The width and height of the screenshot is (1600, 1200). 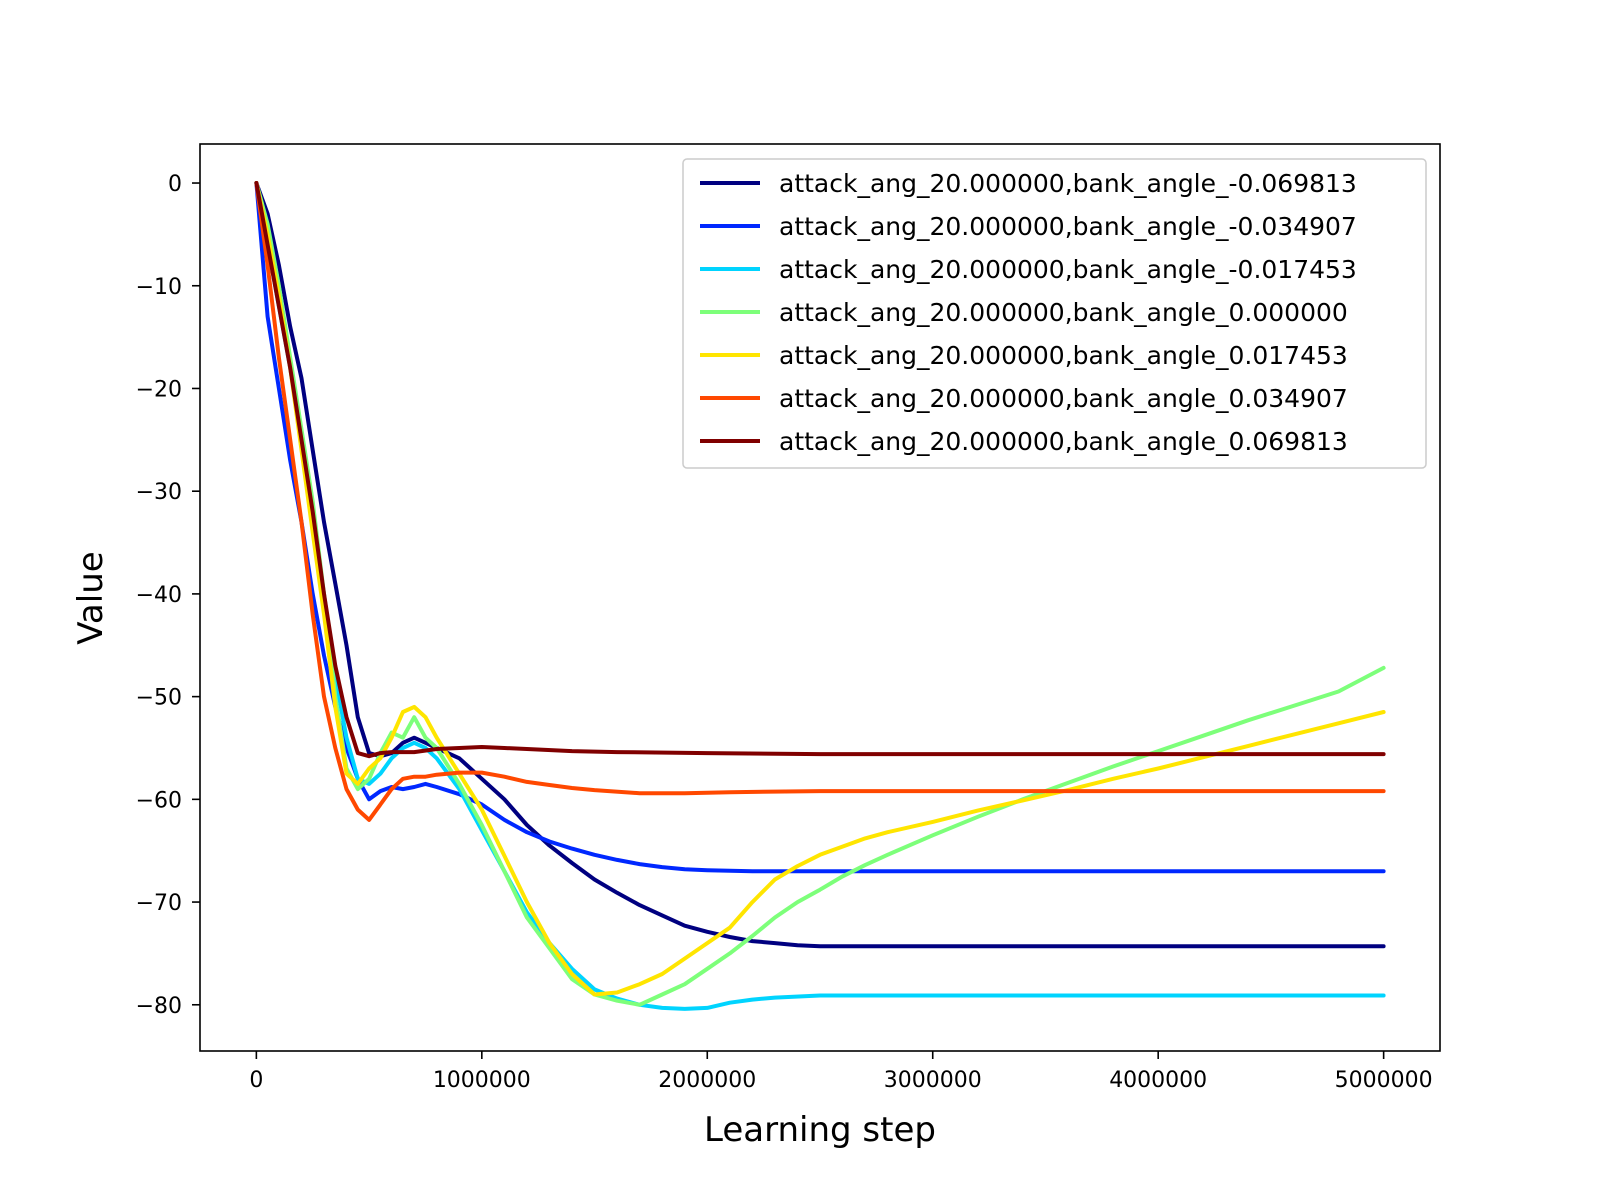 What do you see at coordinates (707, 1080) in the screenshot?
I see `x-tick-label: 2000000` at bounding box center [707, 1080].